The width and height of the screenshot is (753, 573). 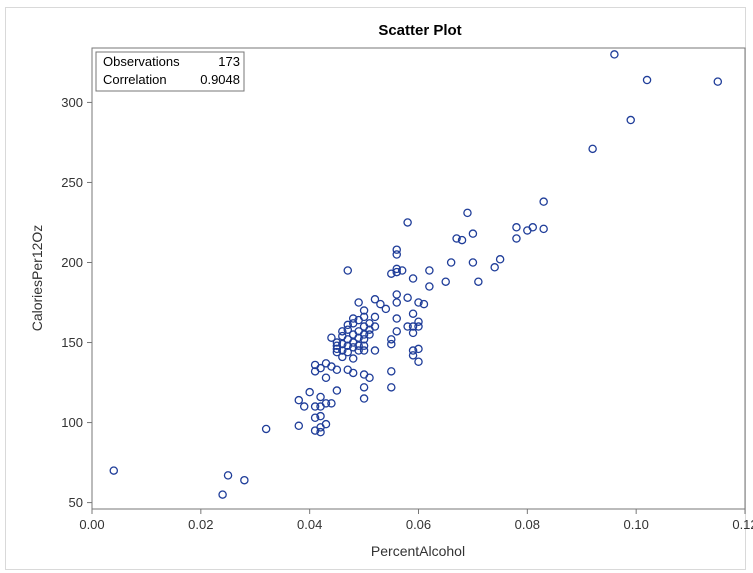 What do you see at coordinates (742, 524) in the screenshot?
I see `x-tick-label: 0.12` at bounding box center [742, 524].